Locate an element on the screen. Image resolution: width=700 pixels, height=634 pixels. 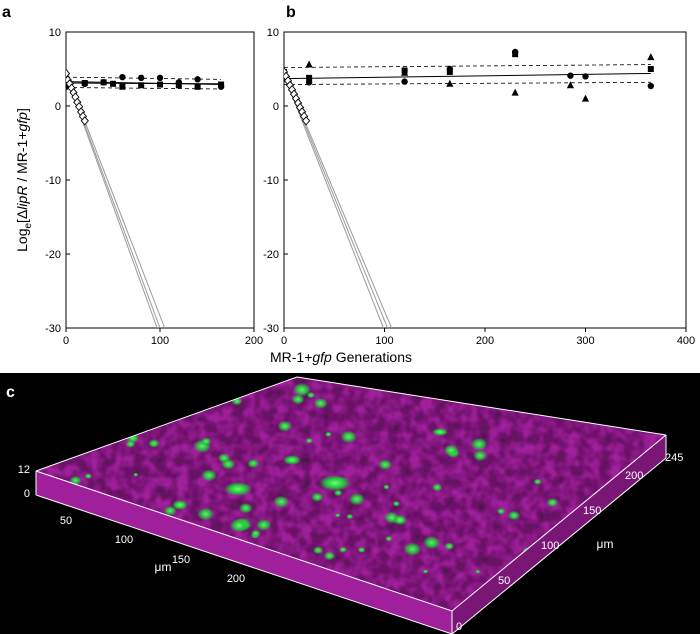
x-tick-label-c: 100 is located at coordinates (124, 540).